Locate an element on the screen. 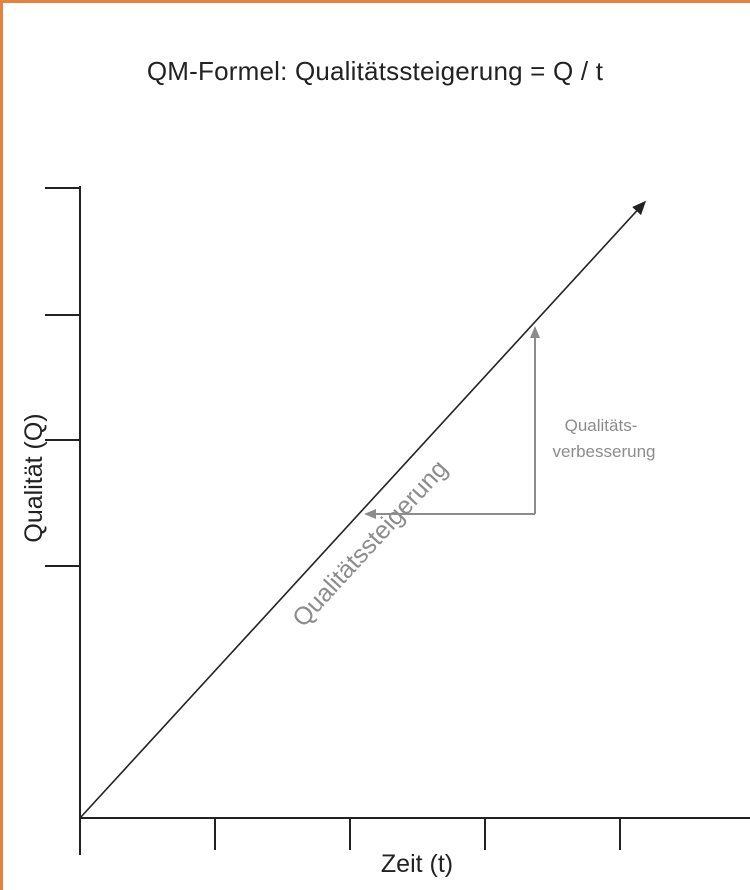 Image resolution: width=750 pixels, height=890 pixels. frame-border-top is located at coordinates (375, 1).